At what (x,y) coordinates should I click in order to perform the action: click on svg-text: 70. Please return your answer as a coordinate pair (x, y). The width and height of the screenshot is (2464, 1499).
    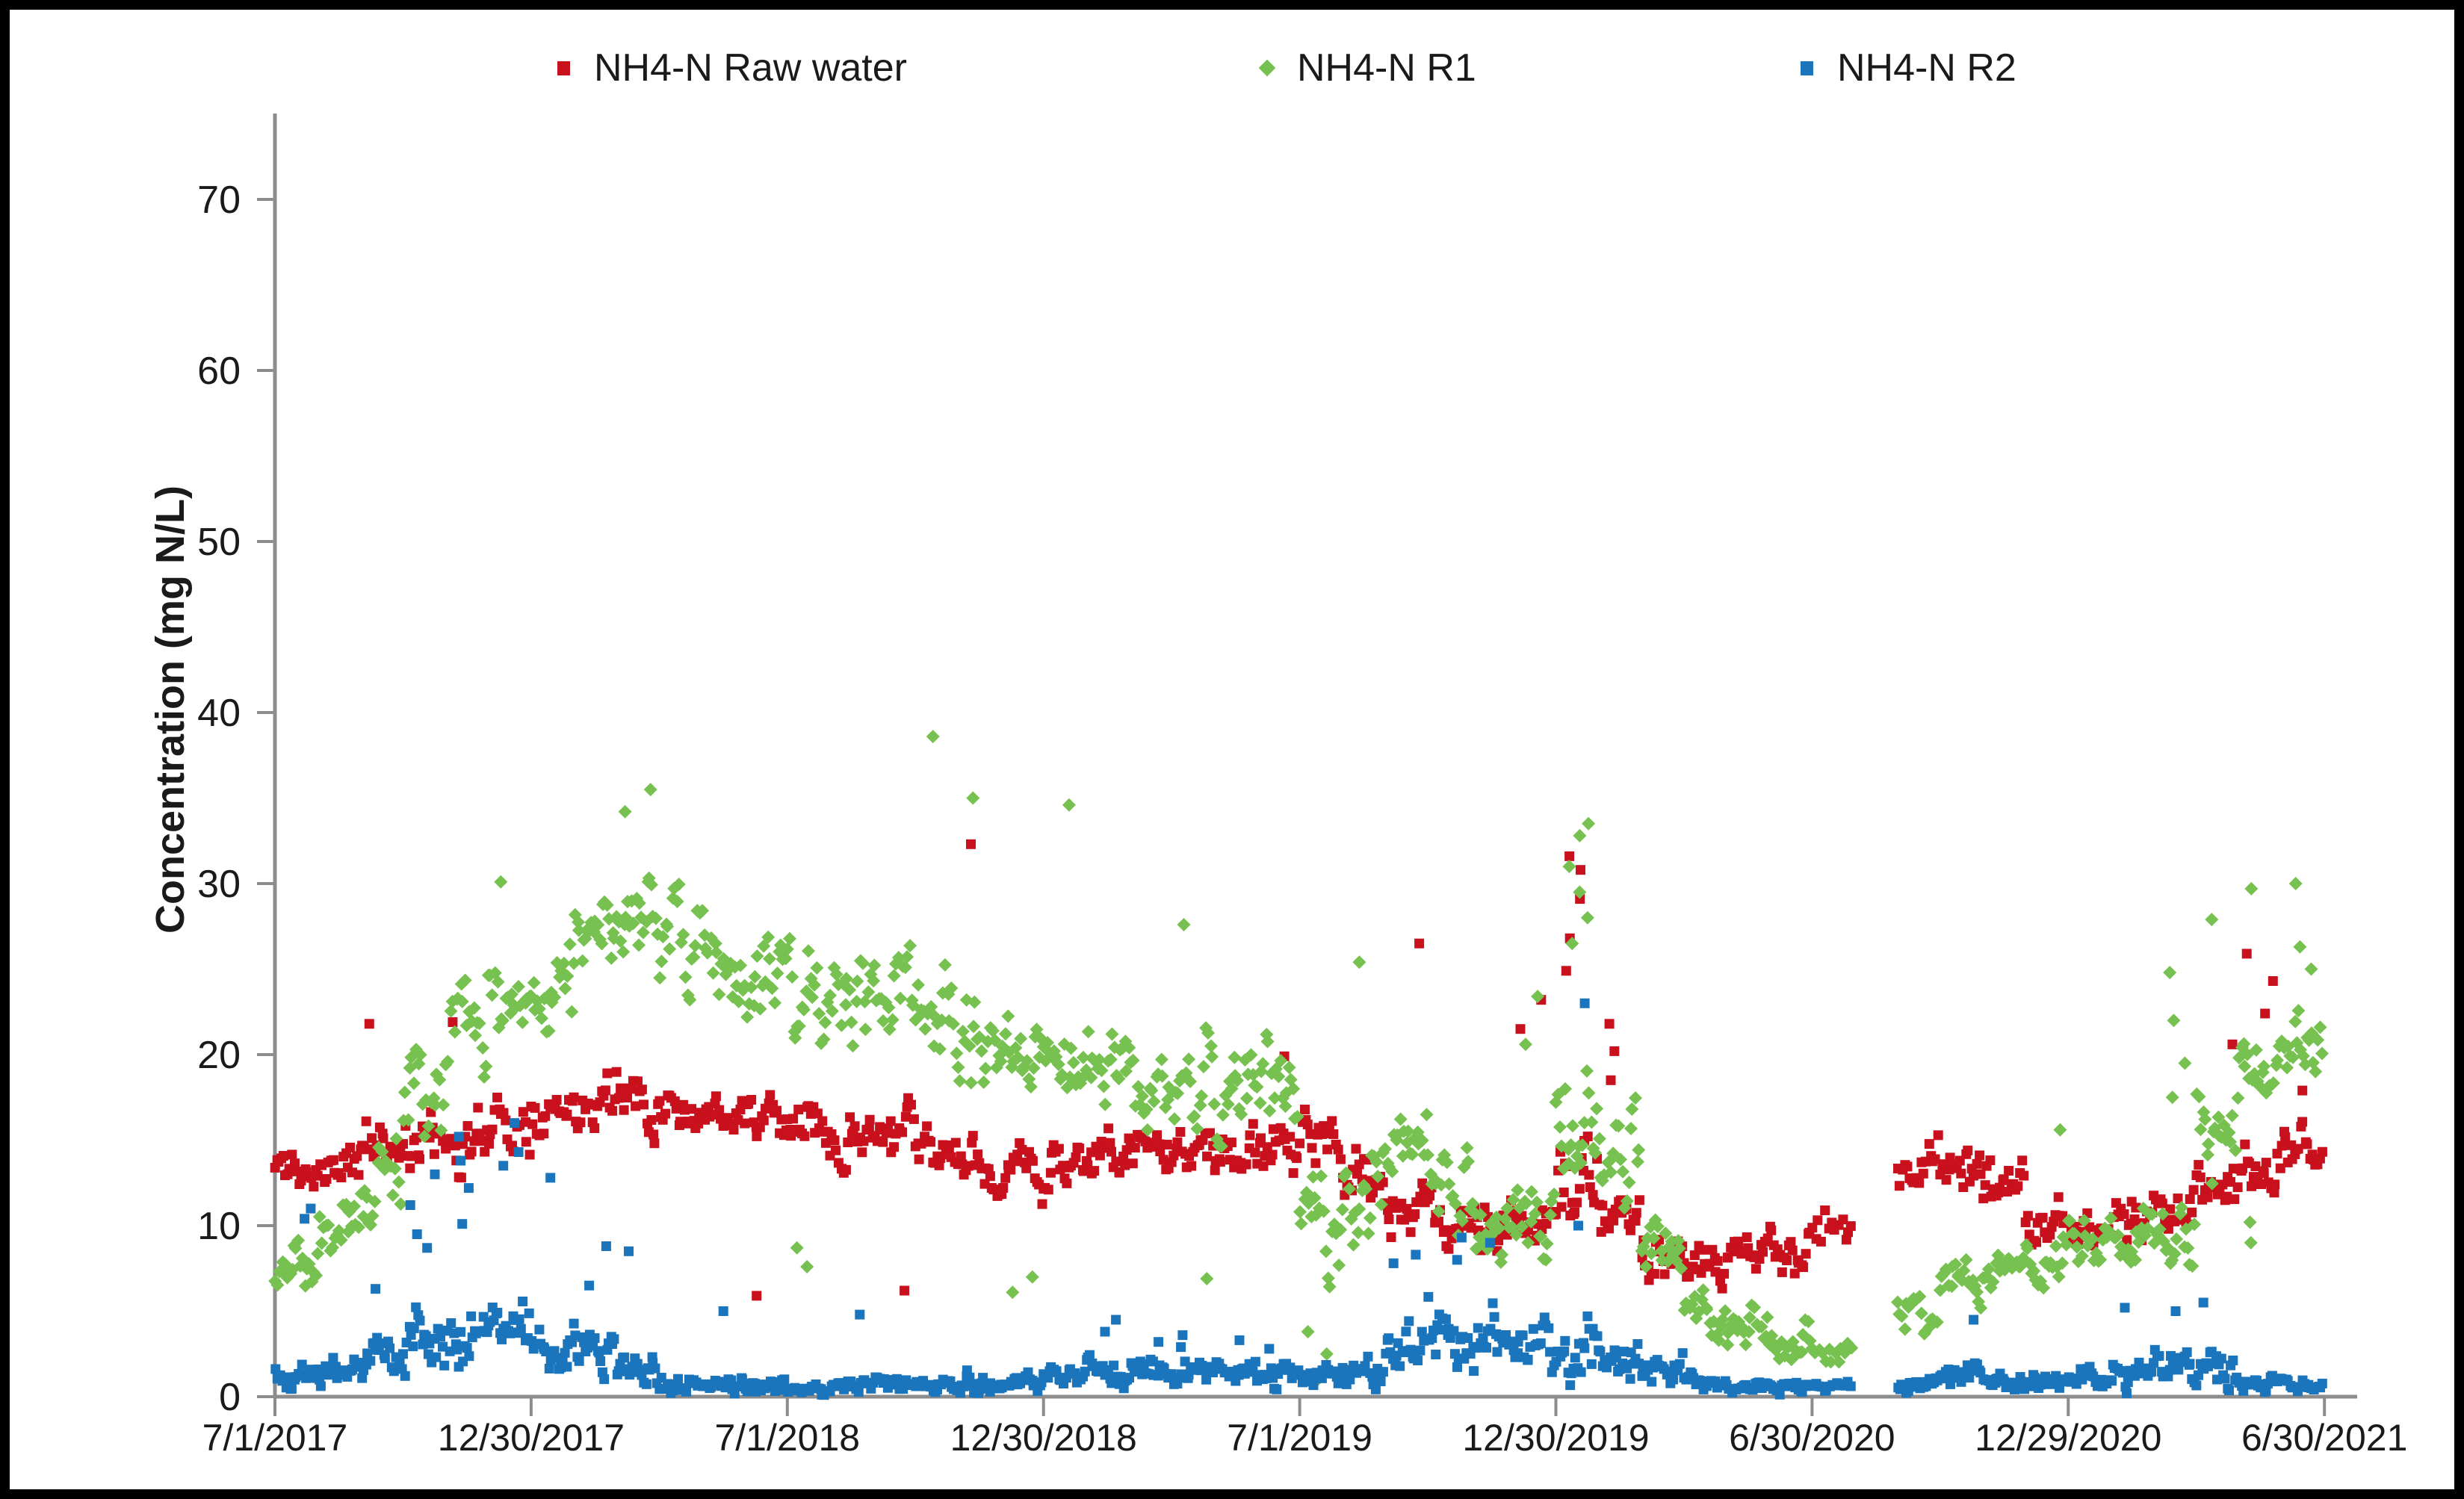
    Looking at the image, I should click on (219, 200).